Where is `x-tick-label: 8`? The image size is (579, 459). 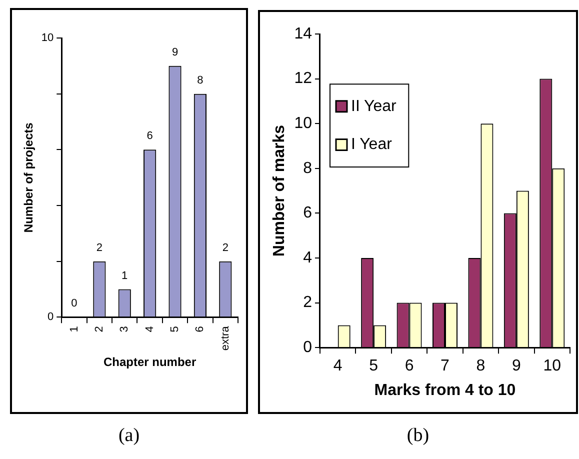 x-tick-label: 8 is located at coordinates (481, 366).